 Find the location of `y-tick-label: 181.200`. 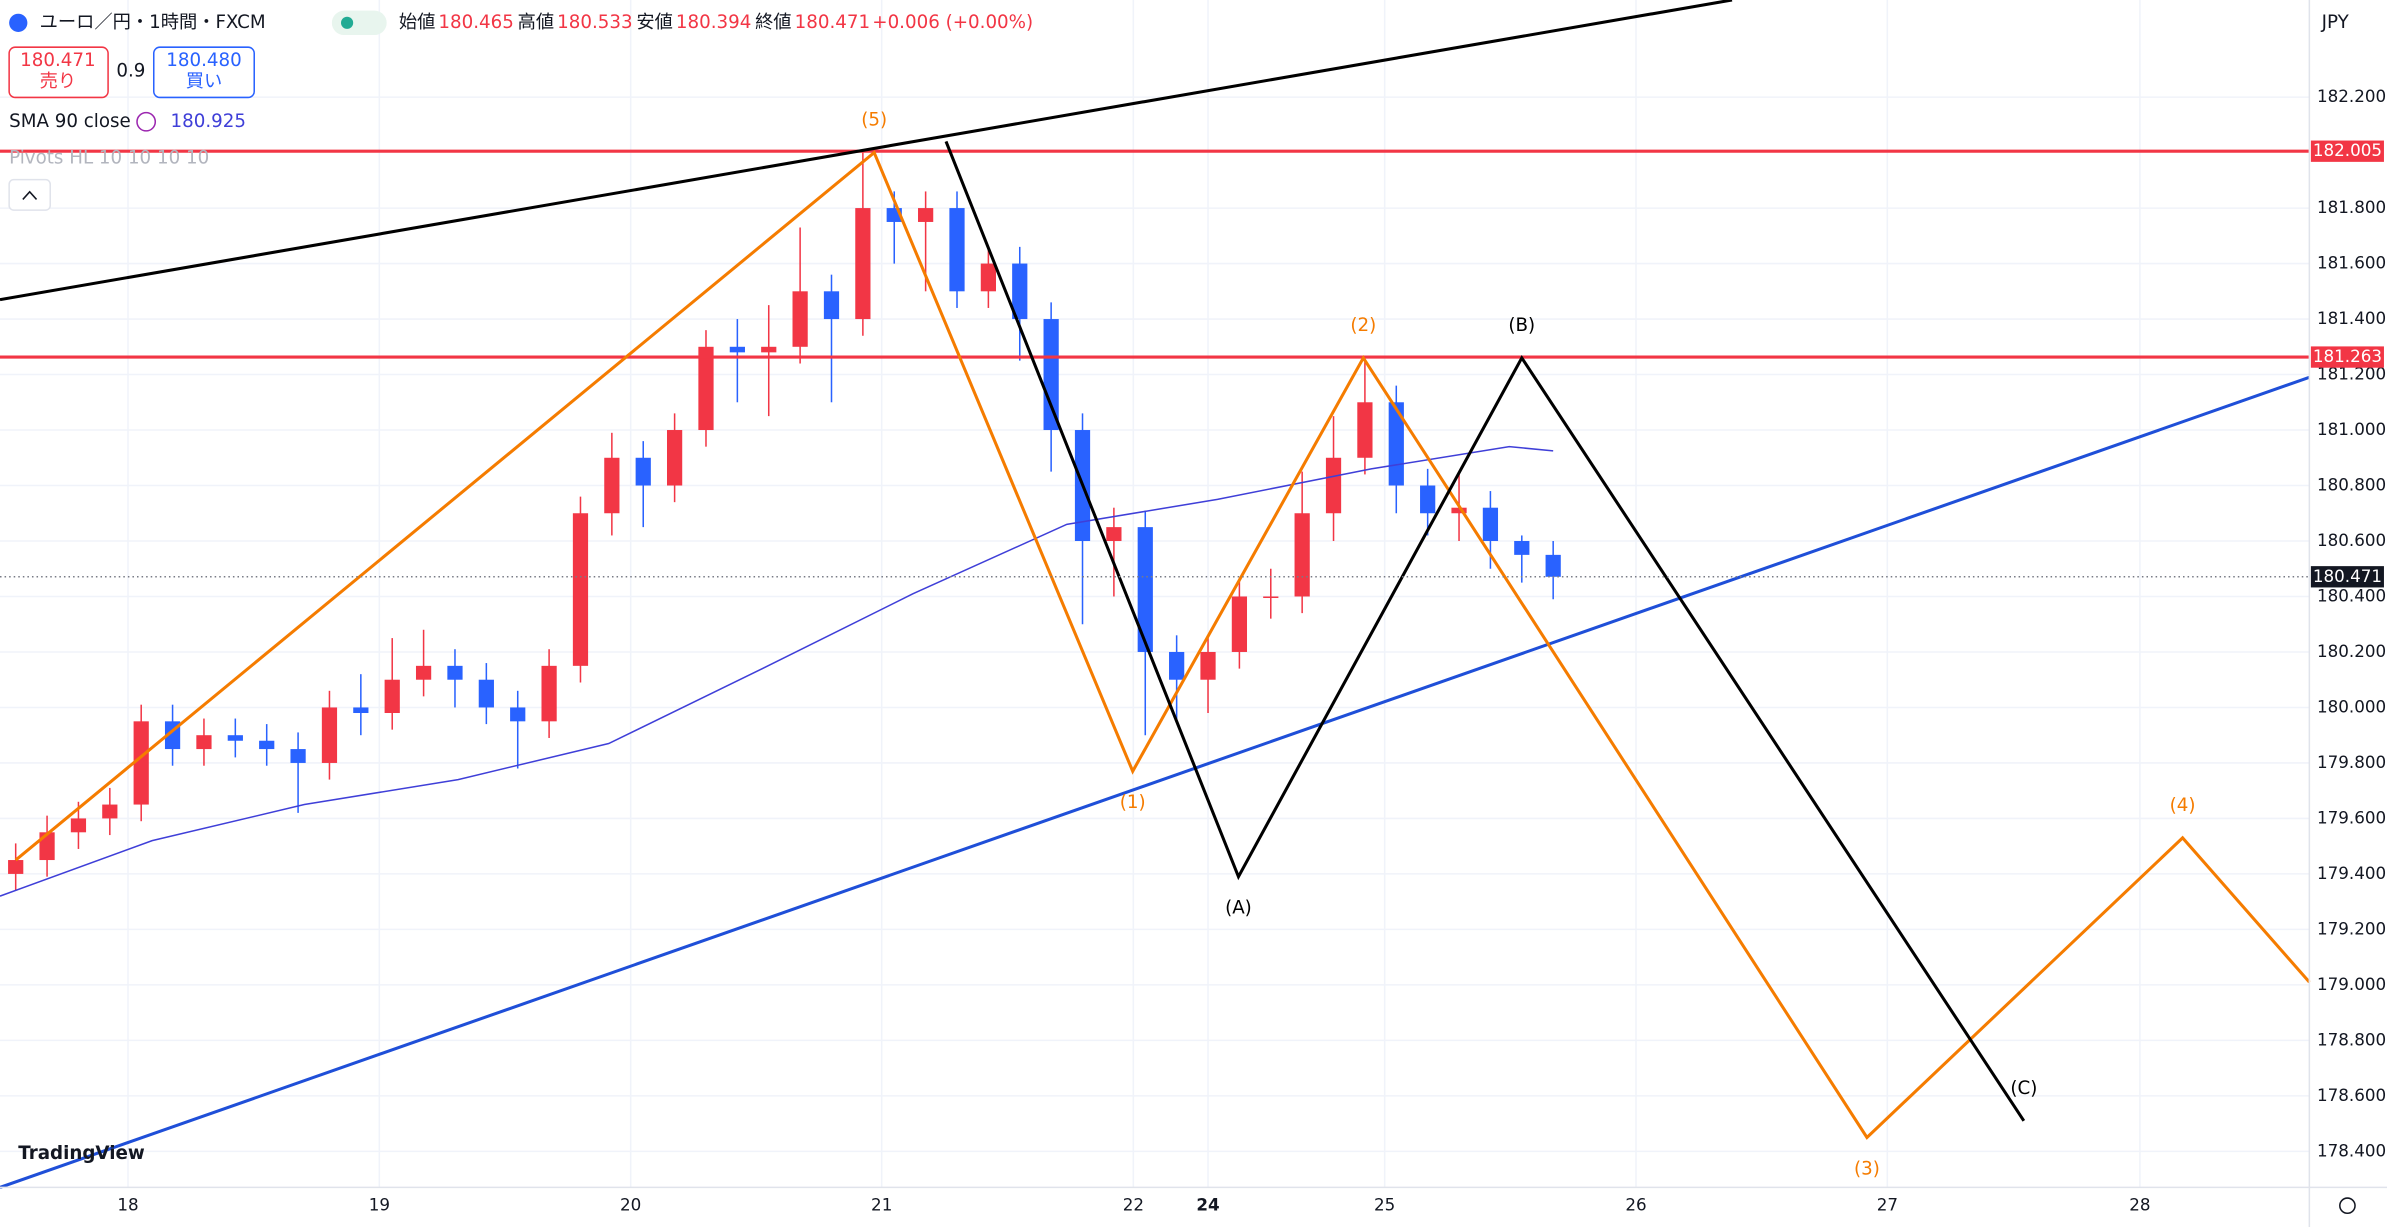

y-tick-label: 181.200 is located at coordinates (2351, 374).